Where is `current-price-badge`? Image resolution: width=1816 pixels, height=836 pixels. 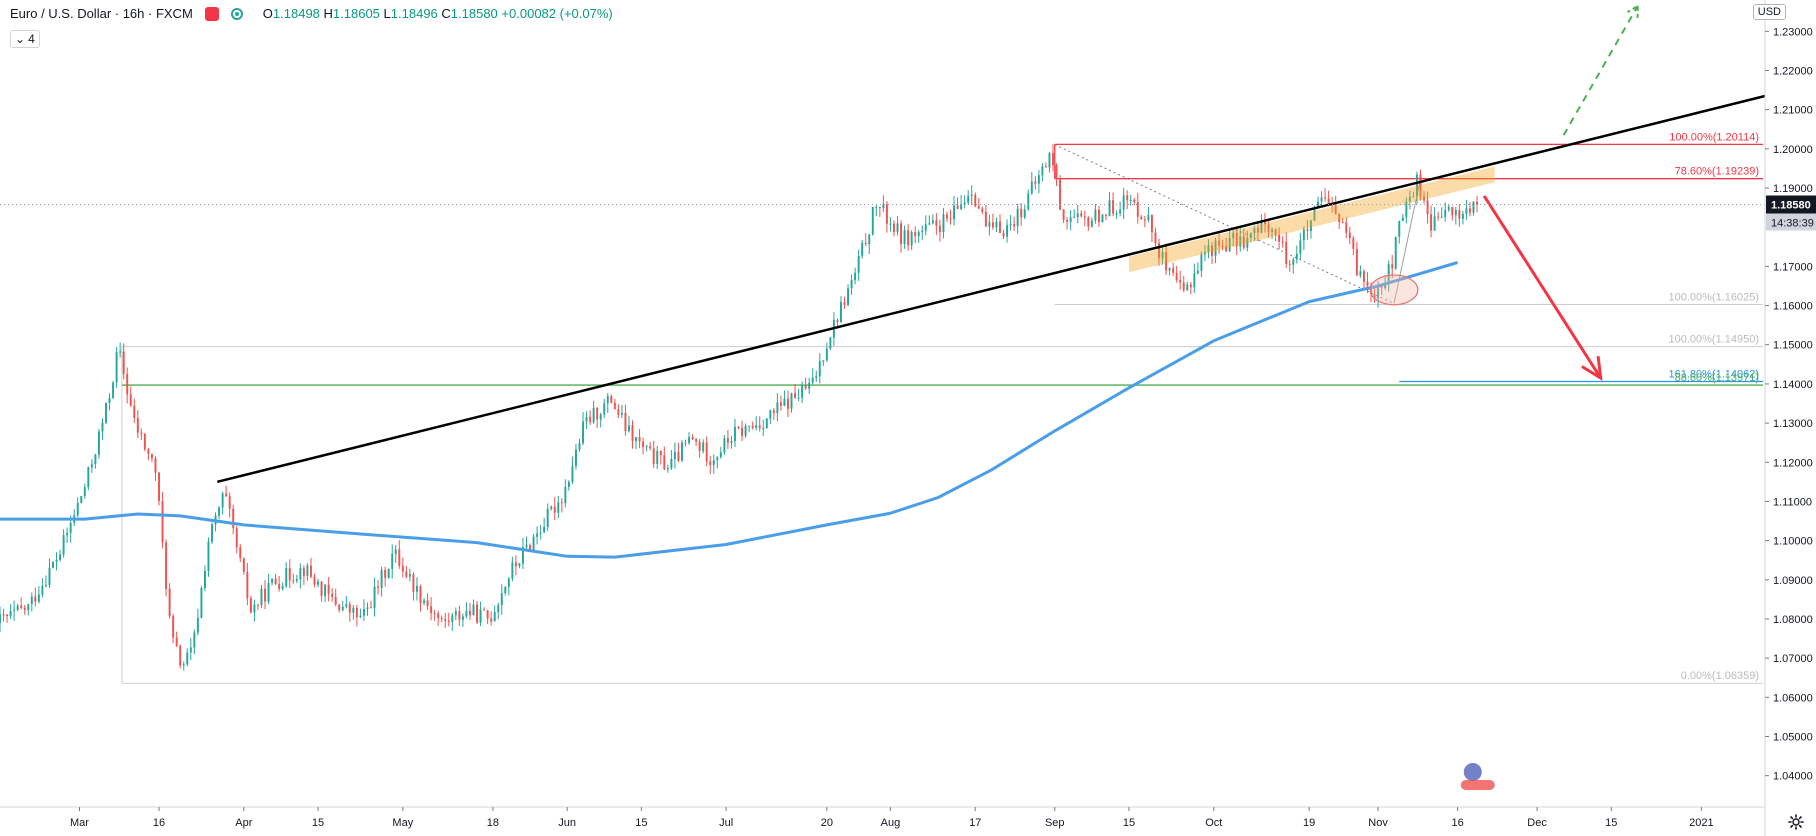
current-price-badge is located at coordinates (1791, 204).